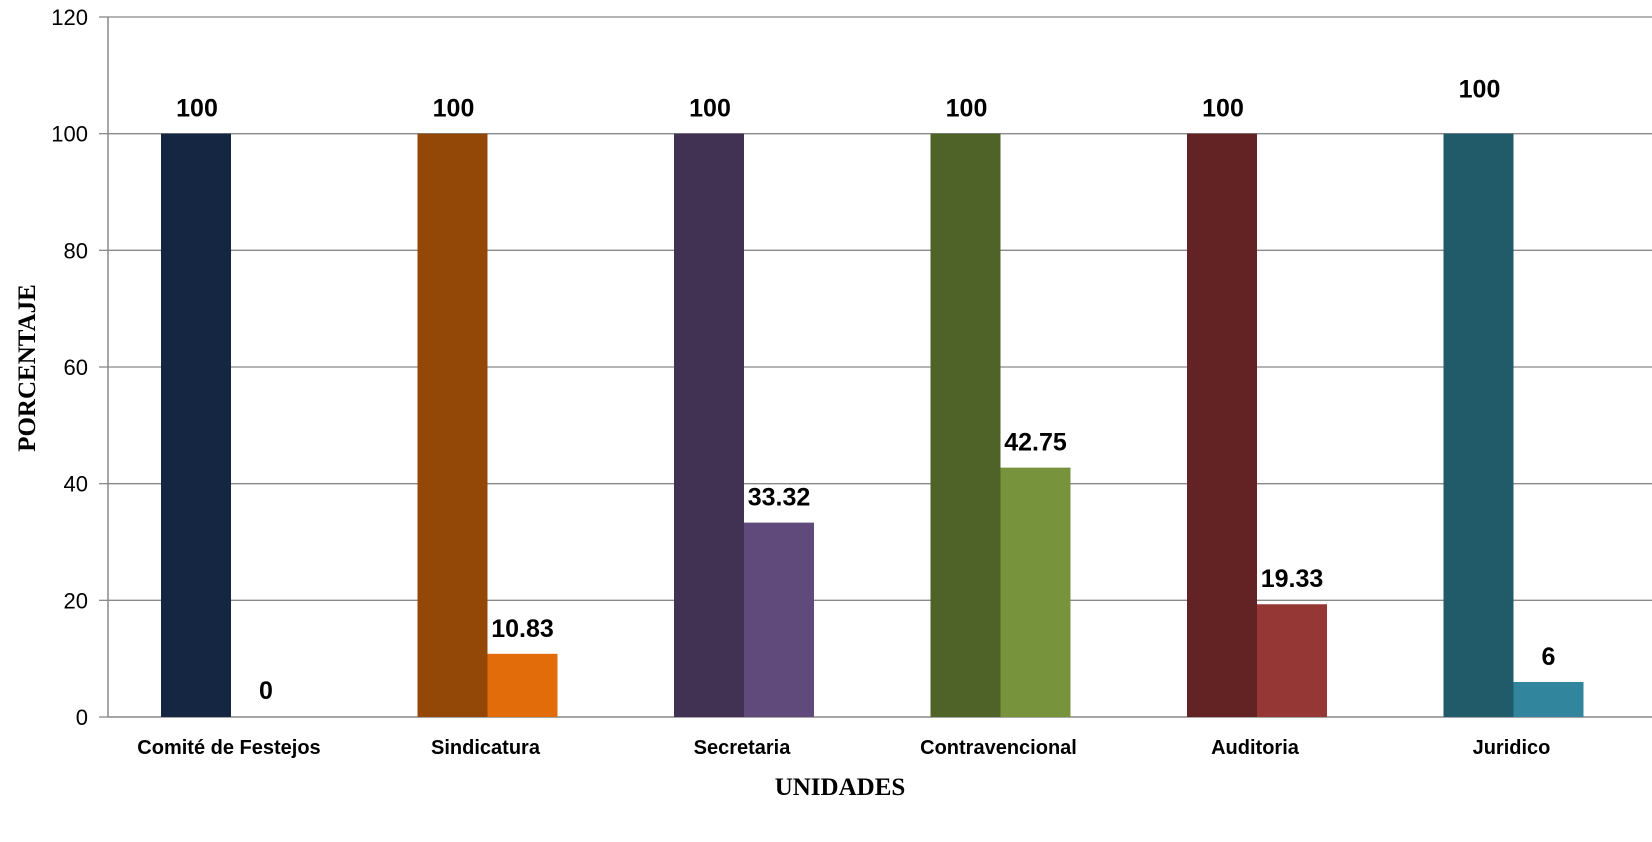  What do you see at coordinates (69, 134) in the screenshot?
I see `y-tick-label: 100` at bounding box center [69, 134].